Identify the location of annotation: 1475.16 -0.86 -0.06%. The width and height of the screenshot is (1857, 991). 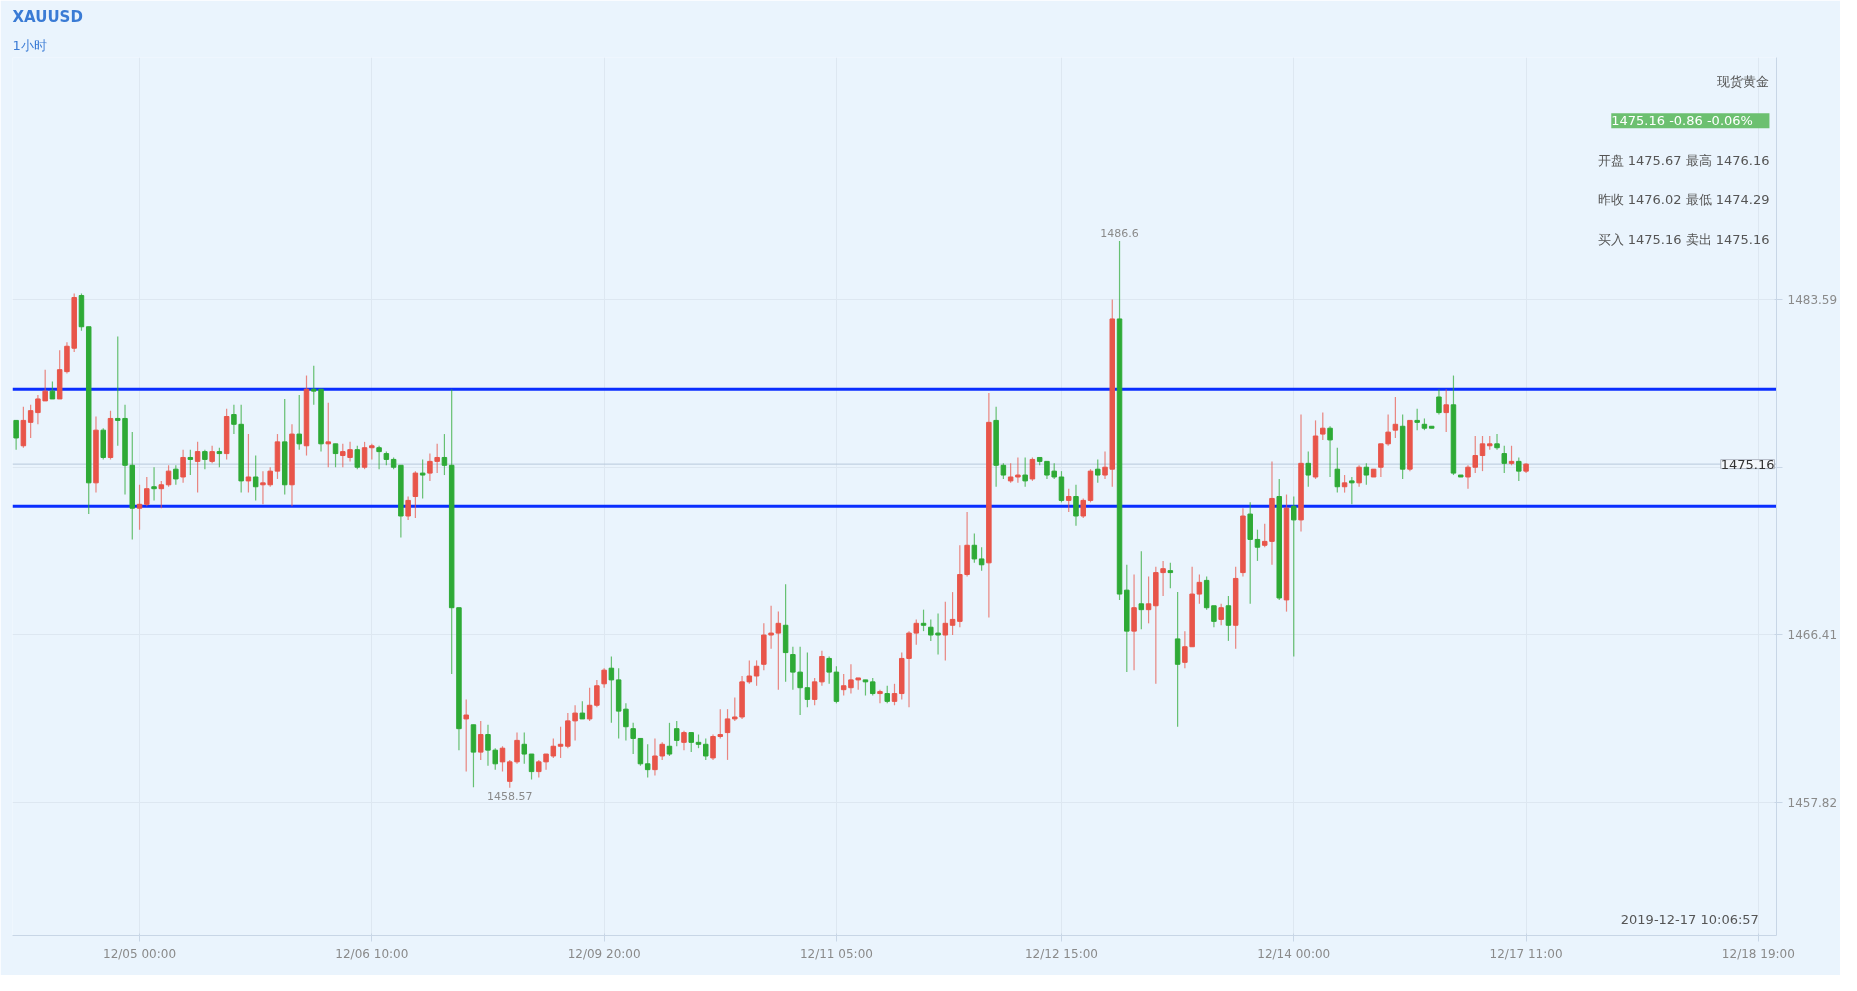
(1682, 121).